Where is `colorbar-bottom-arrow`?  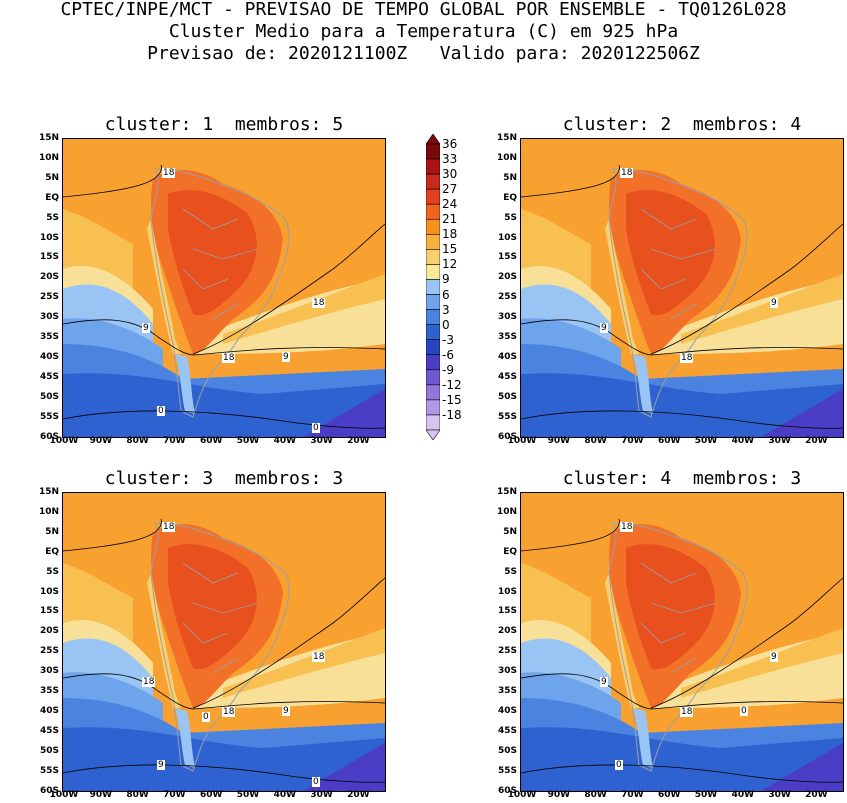 colorbar-bottom-arrow is located at coordinates (433, 435).